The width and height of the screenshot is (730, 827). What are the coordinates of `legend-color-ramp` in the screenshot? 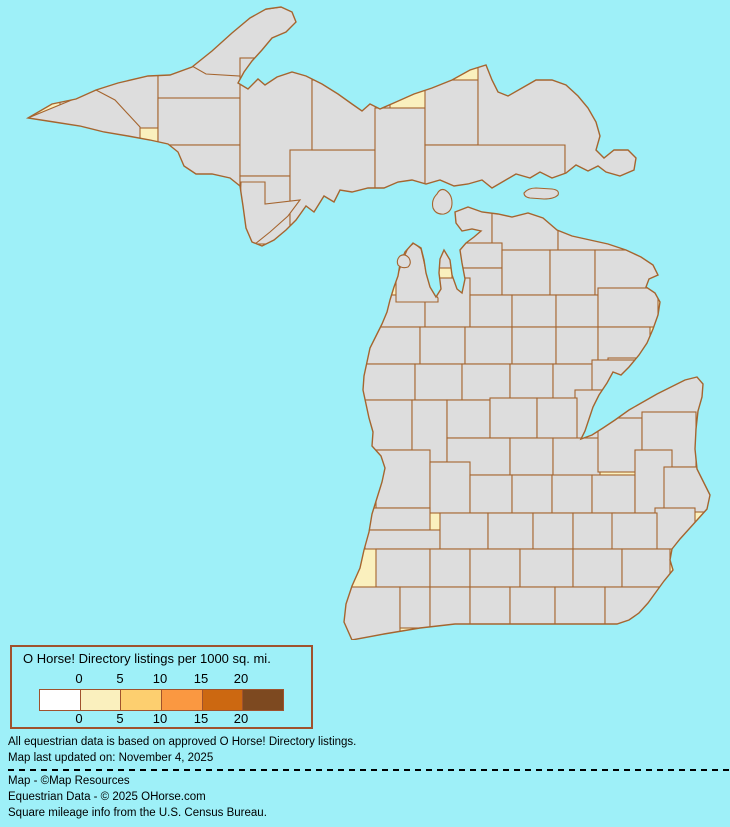 It's located at (161, 700).